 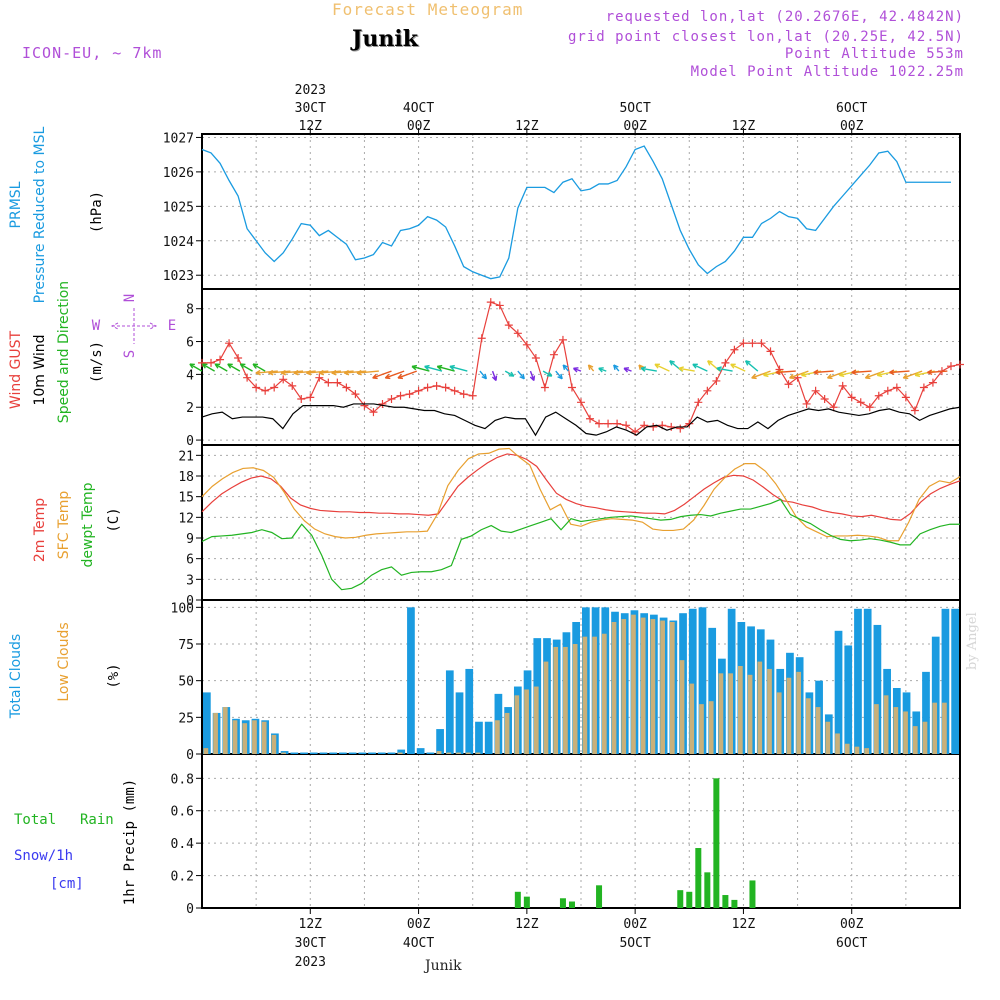 I want to click on bottom-time-label: 4OCT, so click(x=418, y=943).